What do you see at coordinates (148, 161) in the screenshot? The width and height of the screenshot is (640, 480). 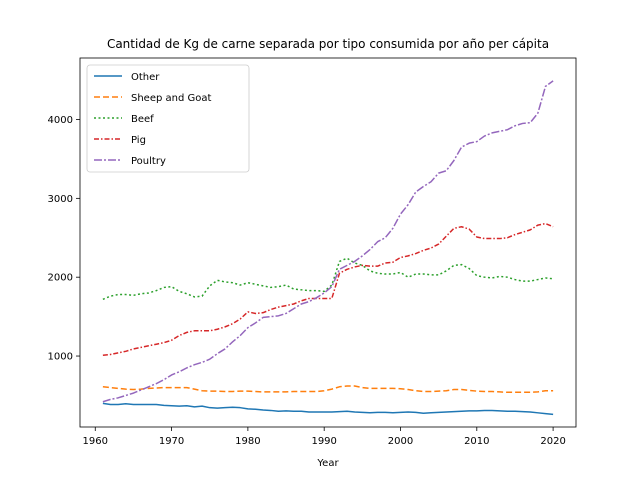 I see `legend-label: Poultry` at bounding box center [148, 161].